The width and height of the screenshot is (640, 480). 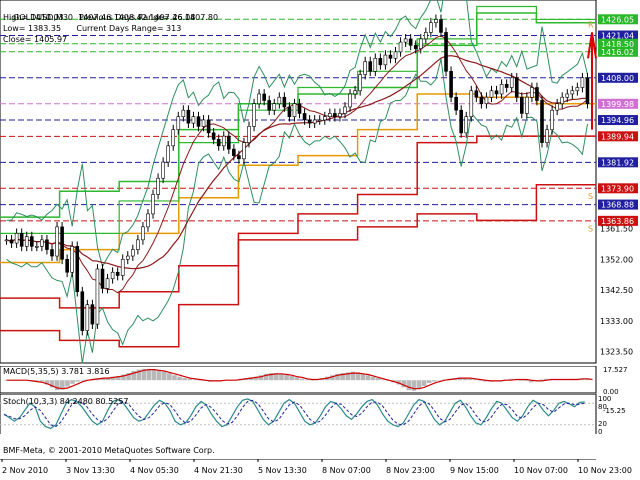 I want to click on time-tick-label: 5 Nov 13:30, so click(x=282, y=470).